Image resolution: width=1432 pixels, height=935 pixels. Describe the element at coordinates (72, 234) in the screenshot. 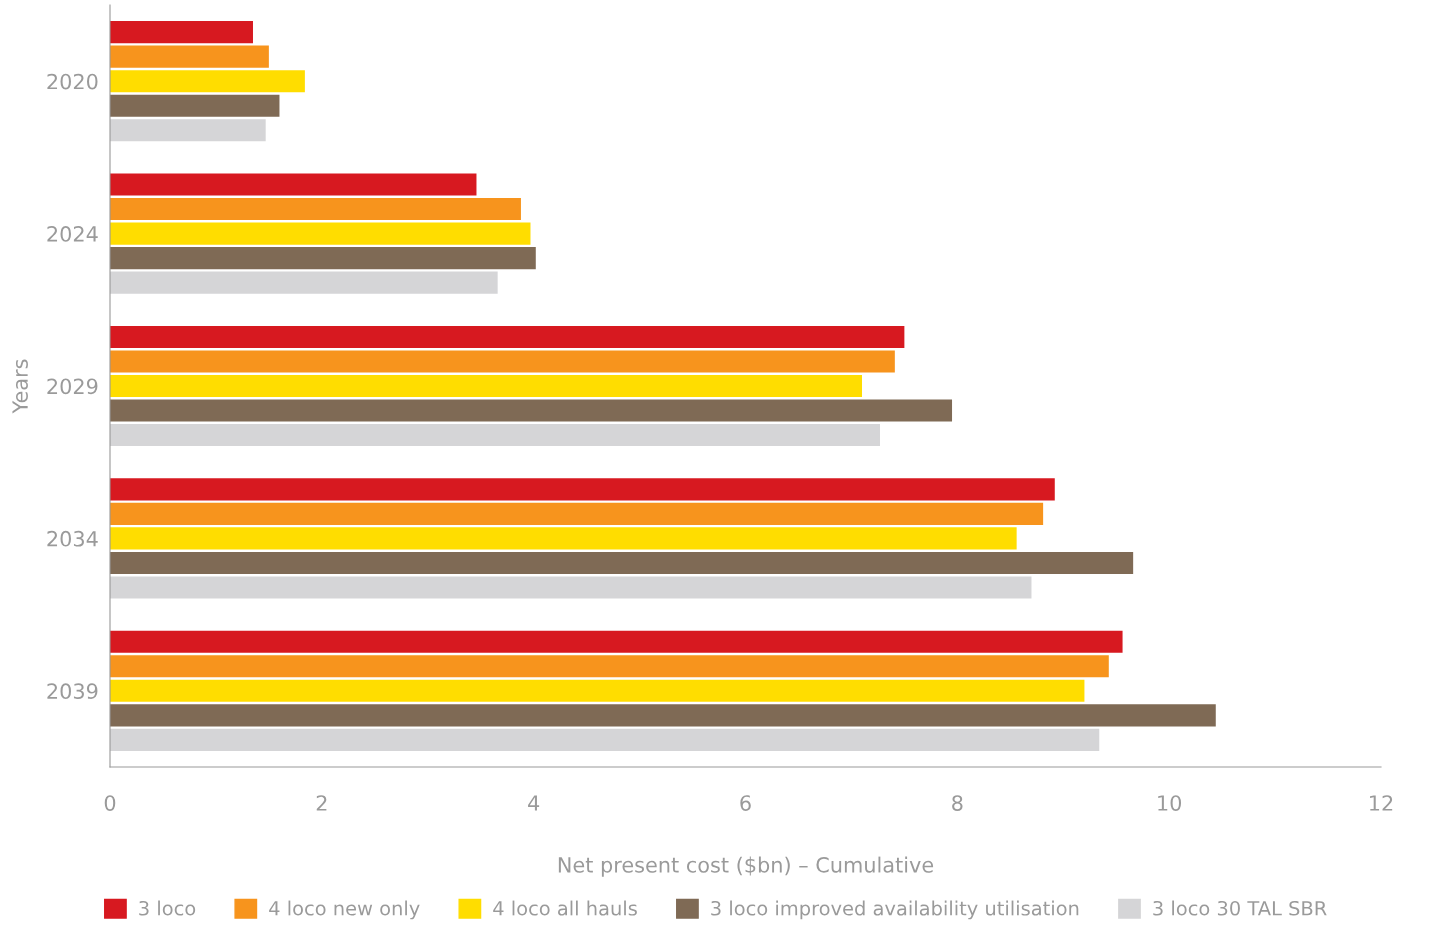

I see `y-tick-label: 2024` at that location.